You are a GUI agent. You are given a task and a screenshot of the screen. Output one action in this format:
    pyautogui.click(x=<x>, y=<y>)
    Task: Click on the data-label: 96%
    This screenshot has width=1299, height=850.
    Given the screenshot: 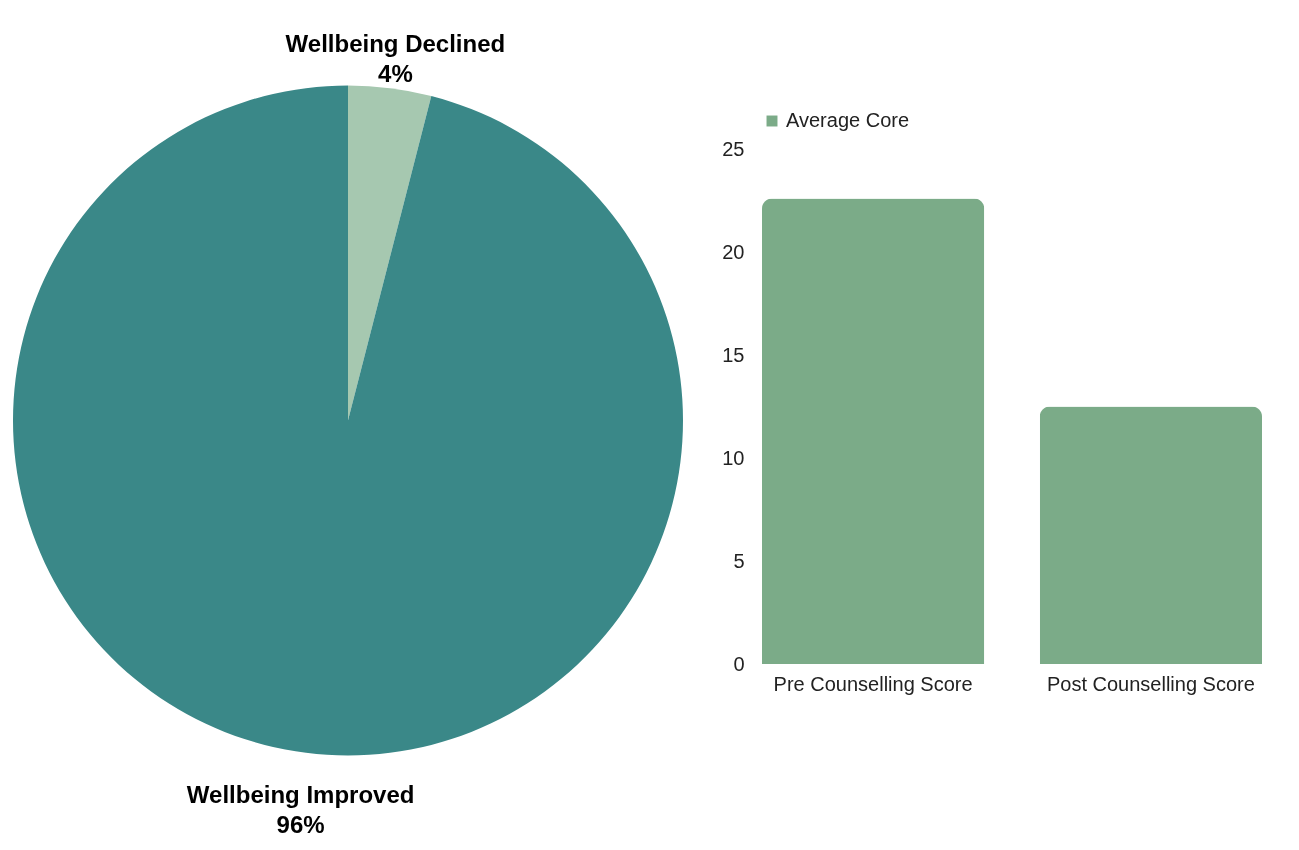 What is the action you would take?
    pyautogui.click(x=300, y=824)
    